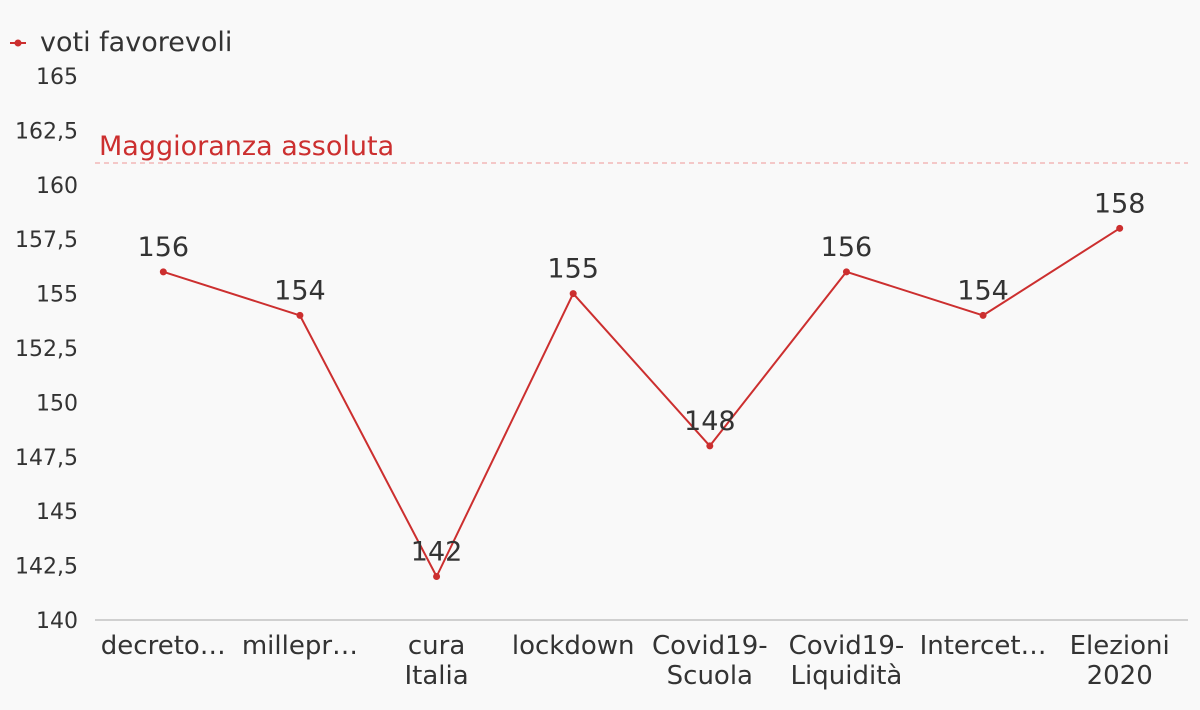 This screenshot has width=1200, height=710. What do you see at coordinates (57, 77) in the screenshot?
I see `y-tick-label: 165` at bounding box center [57, 77].